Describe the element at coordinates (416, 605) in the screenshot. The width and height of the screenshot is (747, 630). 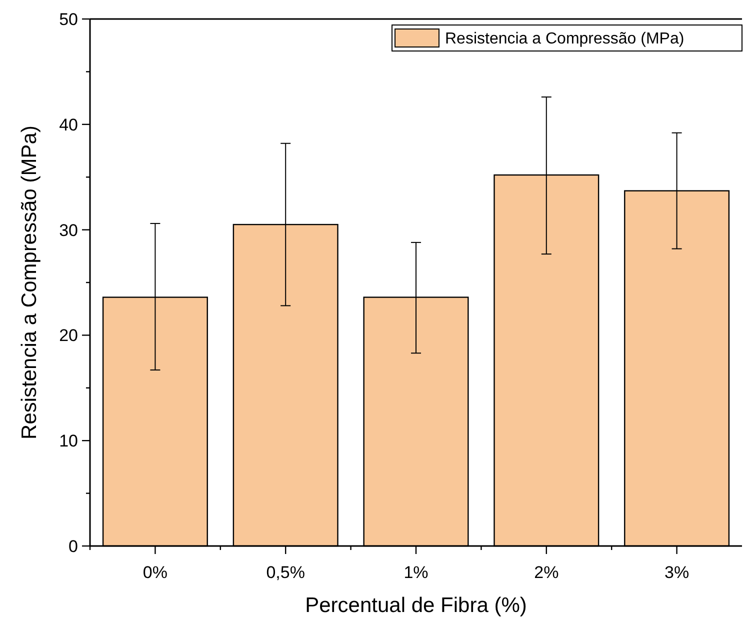
I see `x-axis-title: Percentual de Fibra (%)` at that location.